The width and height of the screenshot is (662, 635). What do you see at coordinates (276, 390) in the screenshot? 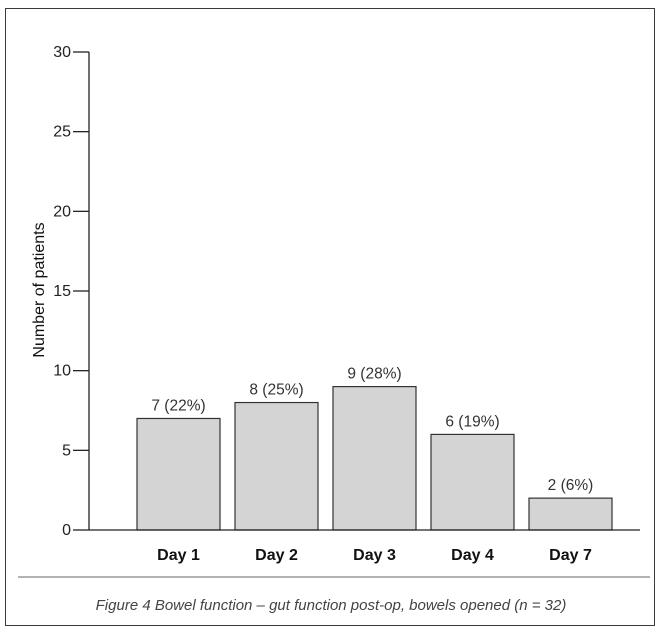
I see `bar-data-label: 8 (25%)` at bounding box center [276, 390].